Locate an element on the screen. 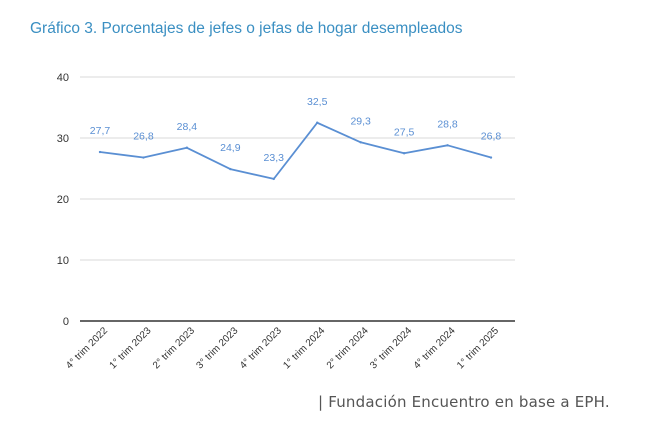 This screenshot has height=428, width=650. data-label: 23,3 is located at coordinates (274, 158).